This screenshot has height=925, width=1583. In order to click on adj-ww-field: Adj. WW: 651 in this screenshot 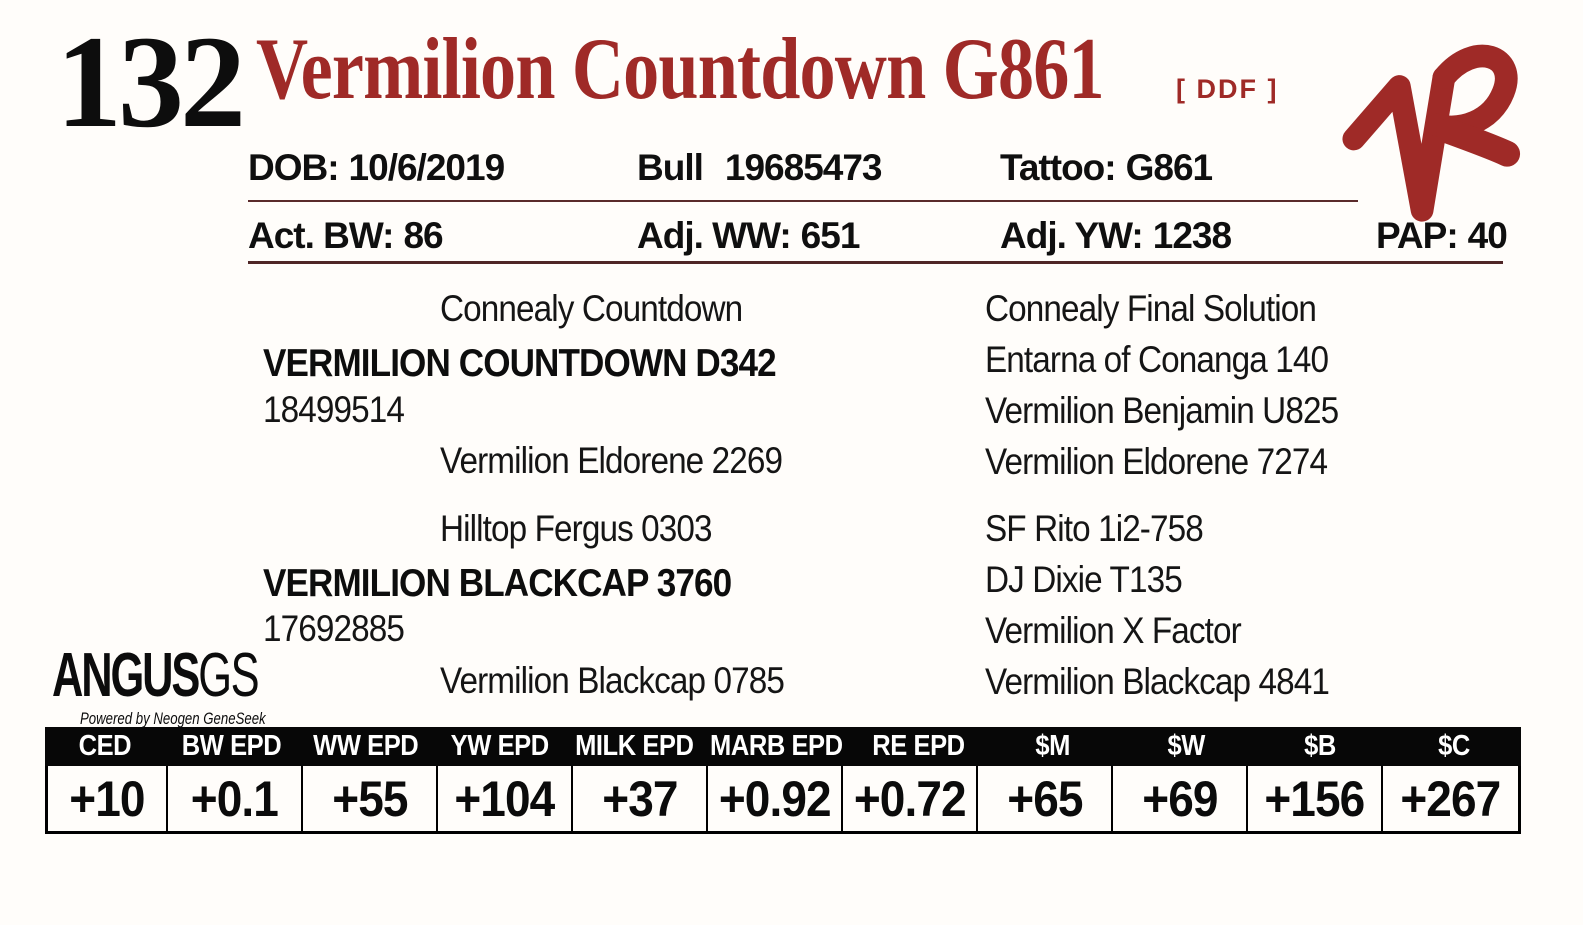, I will do `click(749, 236)`.